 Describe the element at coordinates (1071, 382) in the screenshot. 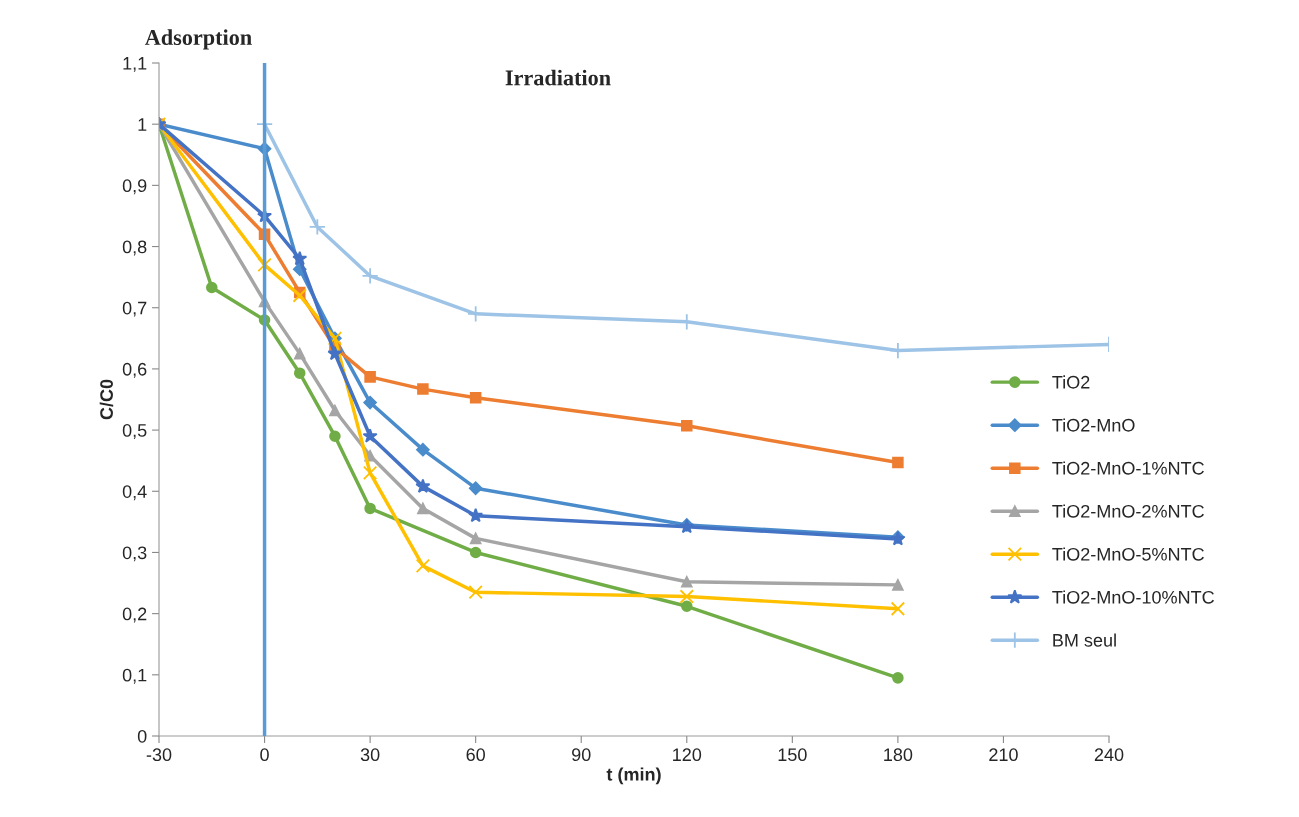

I see `legend-label: TiO2` at that location.